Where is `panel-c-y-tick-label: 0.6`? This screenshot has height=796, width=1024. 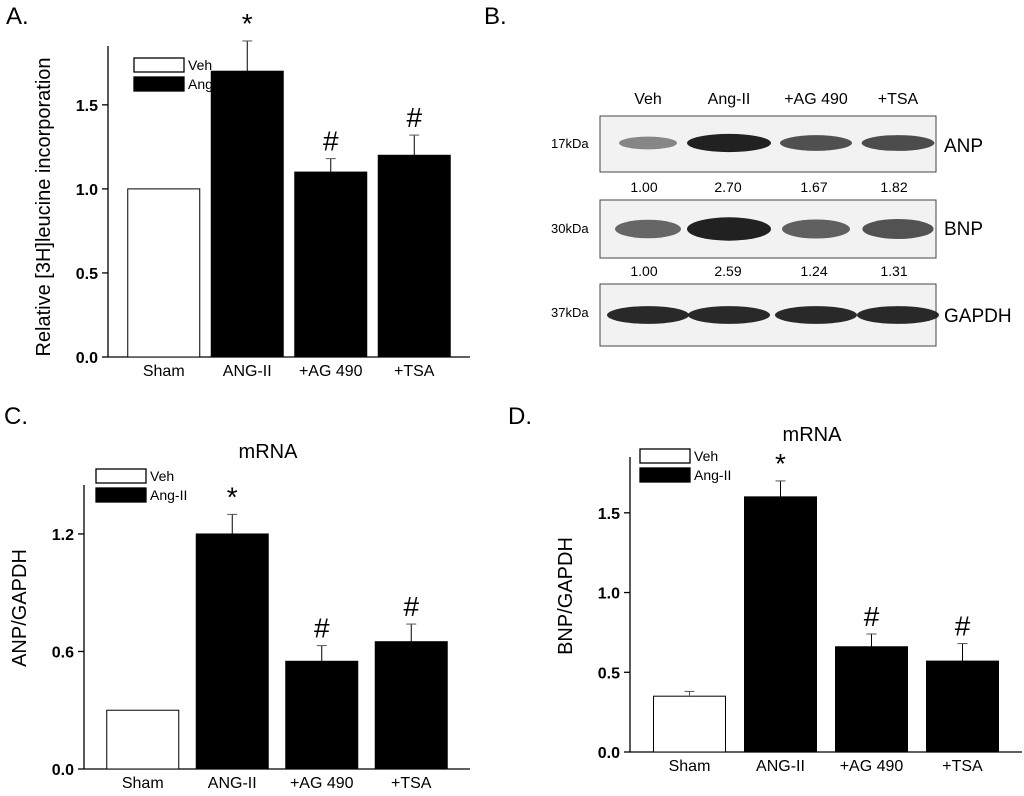
panel-c-y-tick-label: 0.6 is located at coordinates (63, 652).